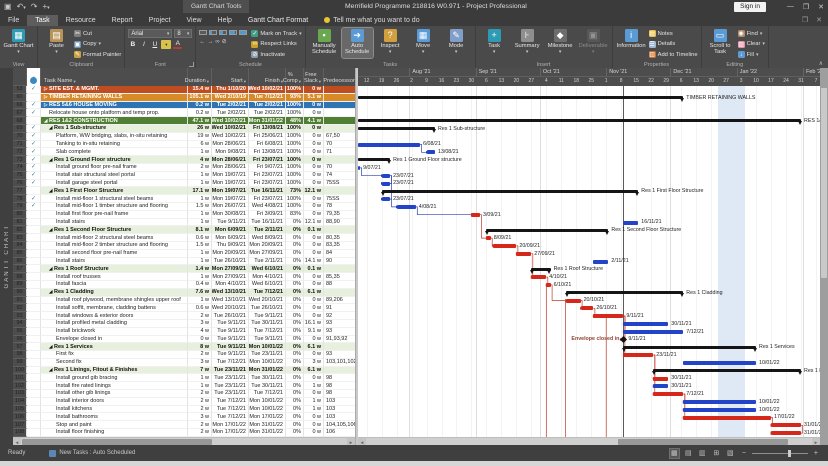 Image resolution: width=828 pixels, height=466 pixels. I want to click on predecessors-cell: 103, so click(339, 402).